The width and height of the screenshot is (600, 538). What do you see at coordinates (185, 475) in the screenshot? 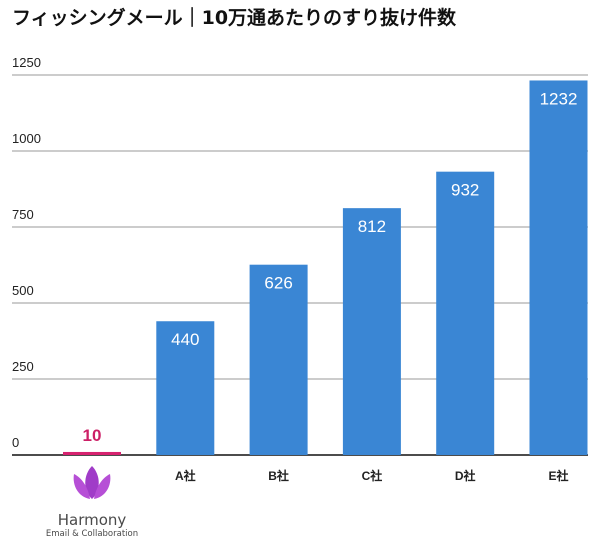
I see `x-category-label: A社` at bounding box center [185, 475].